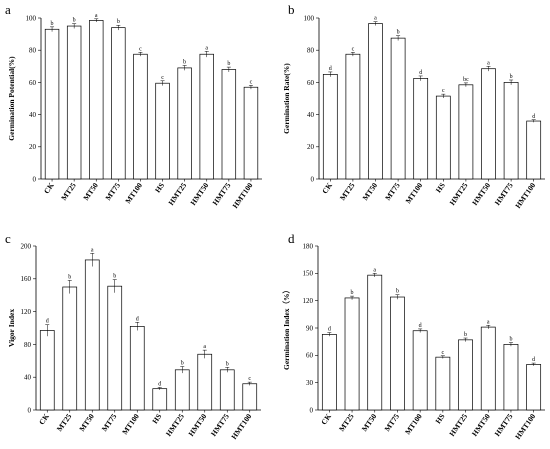  I want to click on category-label: HMT50, so click(199, 194).